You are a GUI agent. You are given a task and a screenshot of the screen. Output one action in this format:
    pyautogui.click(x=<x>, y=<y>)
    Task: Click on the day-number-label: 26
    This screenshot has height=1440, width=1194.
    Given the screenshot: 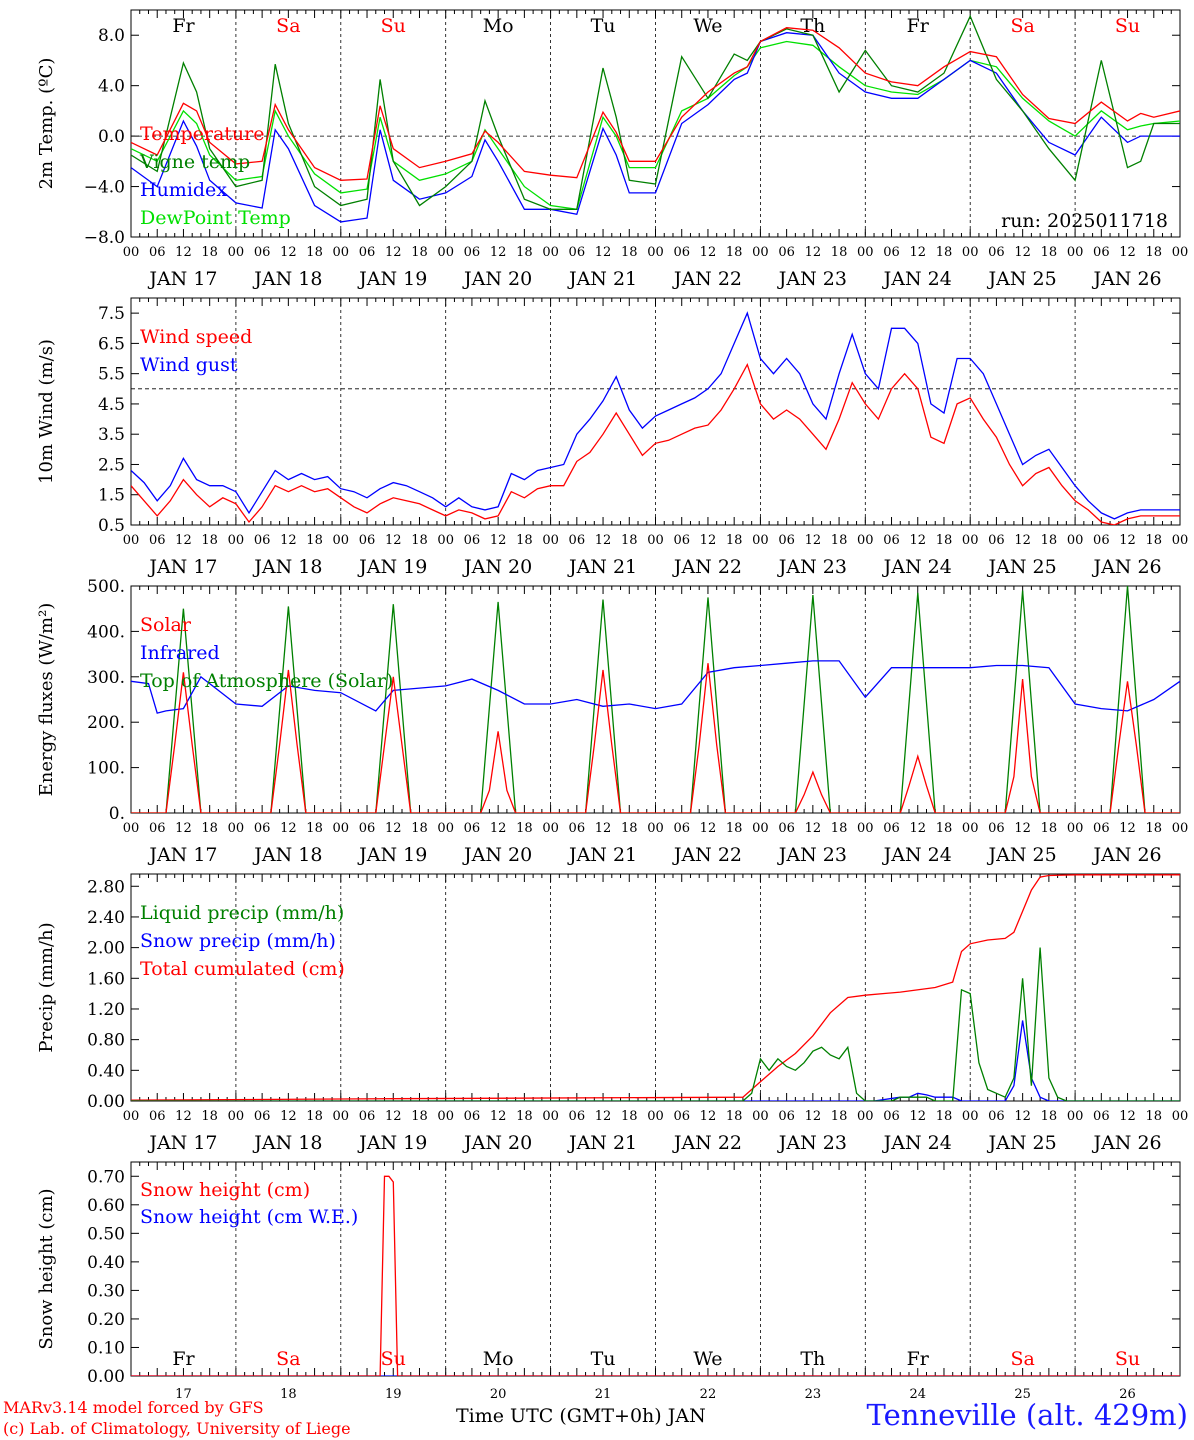 What is the action you would take?
    pyautogui.click(x=1127, y=1394)
    